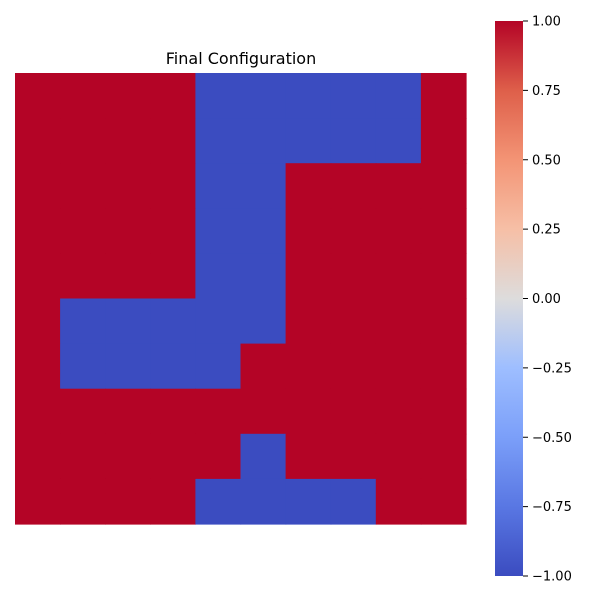 The height and width of the screenshot is (600, 600). What do you see at coordinates (546, 160) in the screenshot?
I see `colorbar-tick-label: 0.50` at bounding box center [546, 160].